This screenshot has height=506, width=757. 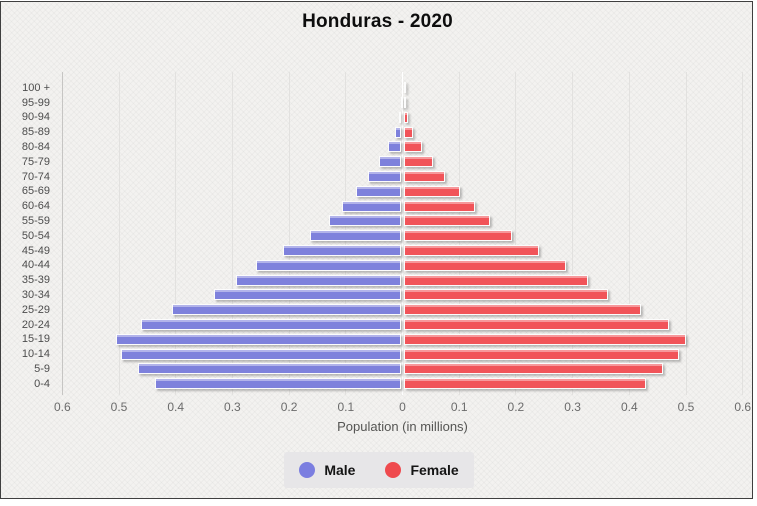 What do you see at coordinates (340, 470) in the screenshot?
I see `legend-label-male: Male` at bounding box center [340, 470].